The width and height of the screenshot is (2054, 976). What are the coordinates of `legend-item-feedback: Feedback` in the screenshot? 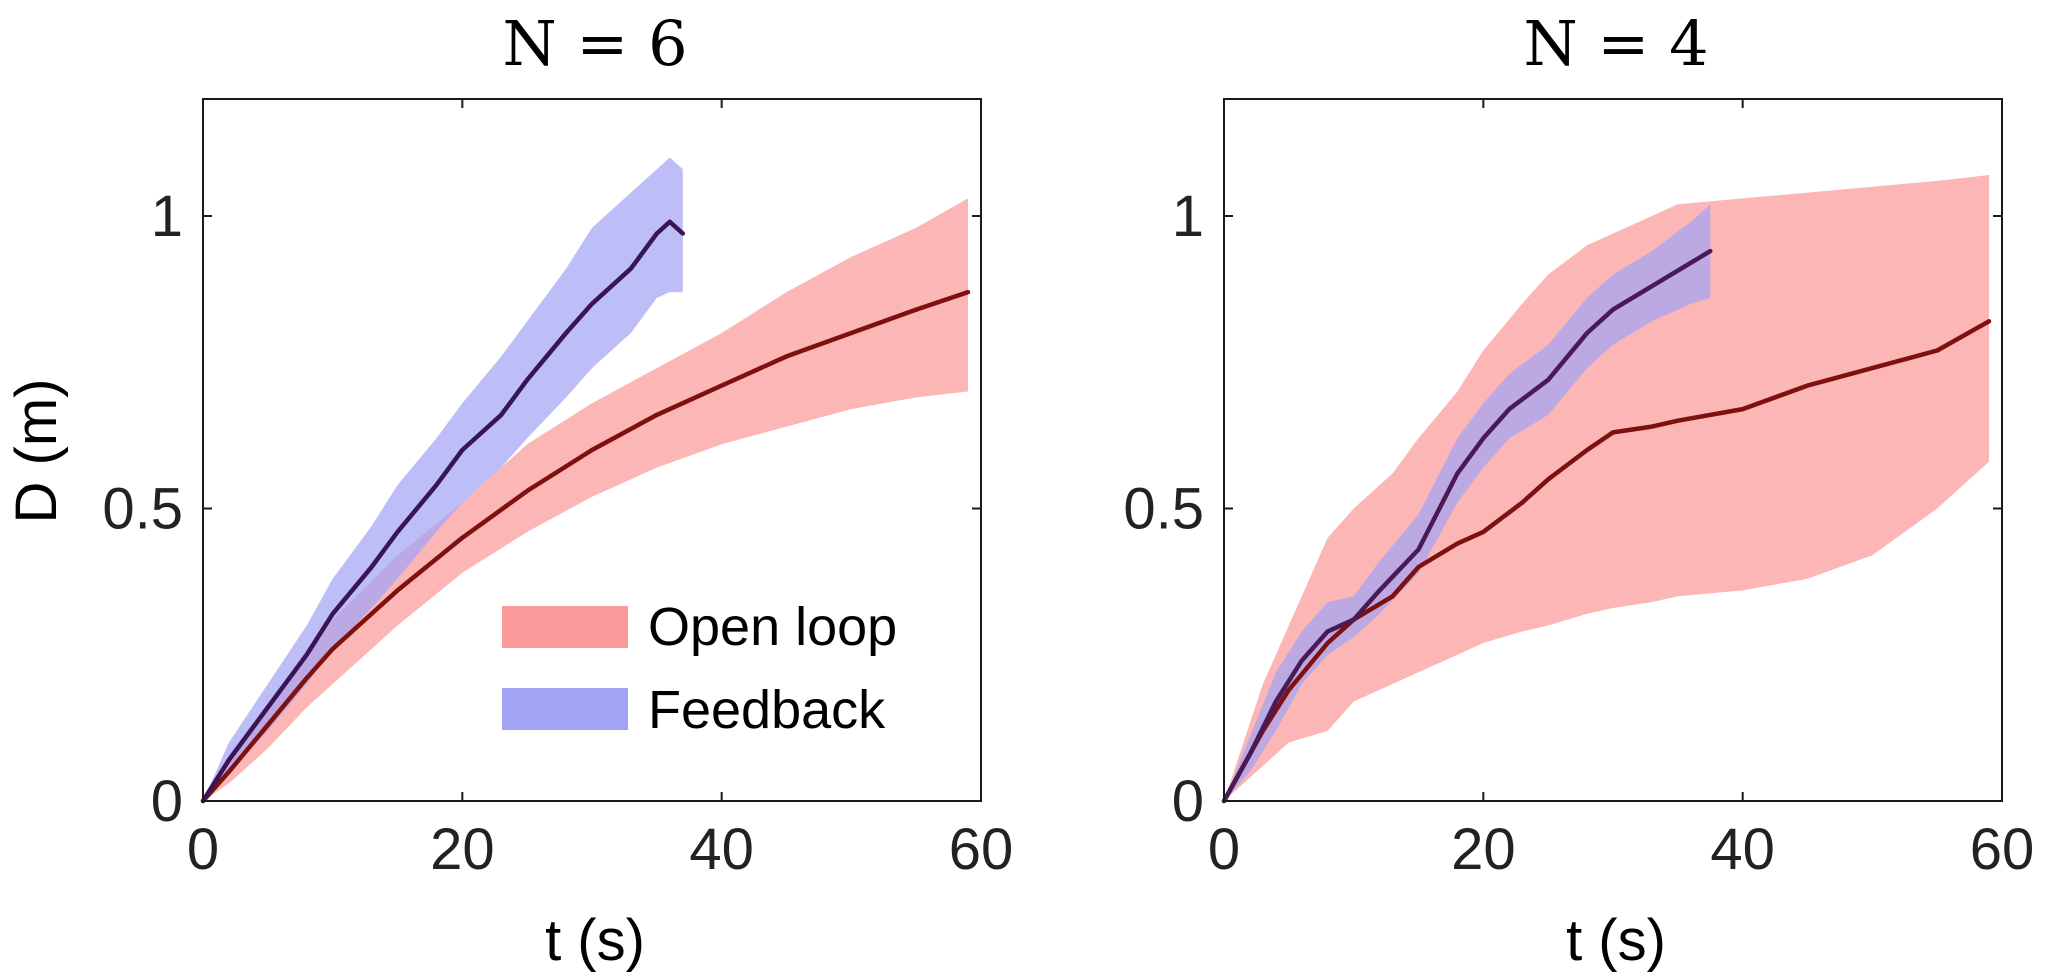 It's located at (694, 710).